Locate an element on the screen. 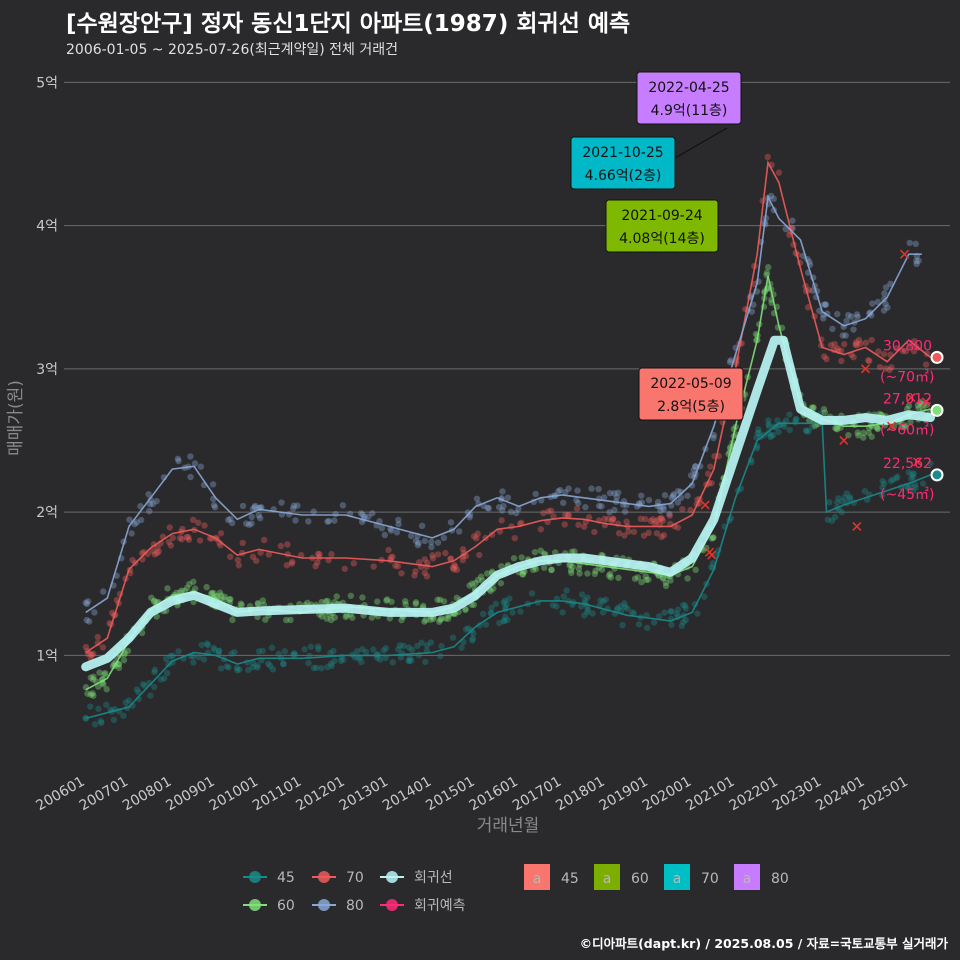 This screenshot has height=960, width=960. annotation-box is located at coordinates (689, 98).